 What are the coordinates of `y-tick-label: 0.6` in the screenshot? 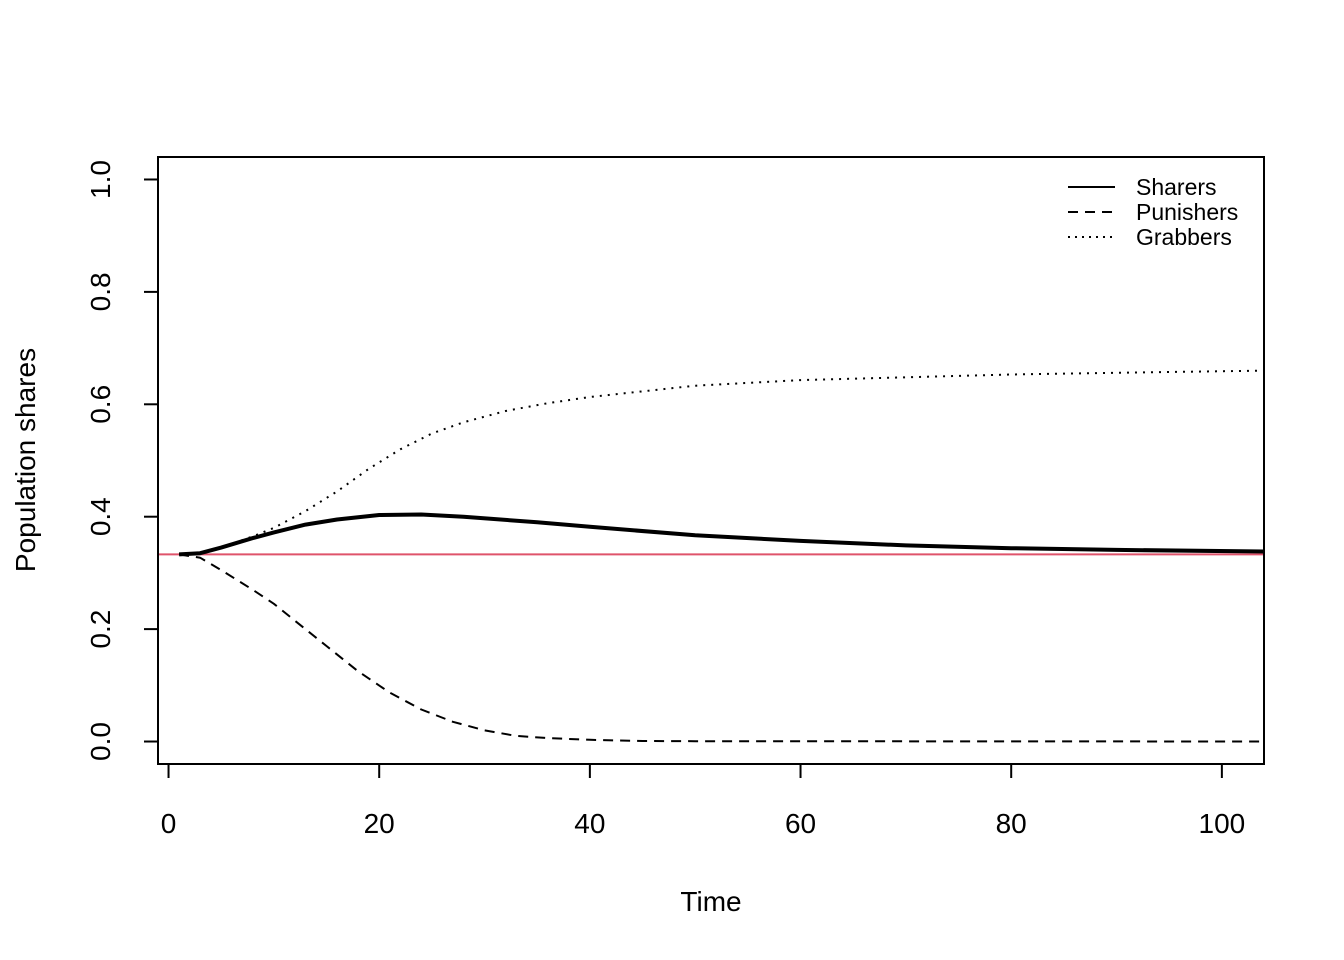 It's located at (100, 404).